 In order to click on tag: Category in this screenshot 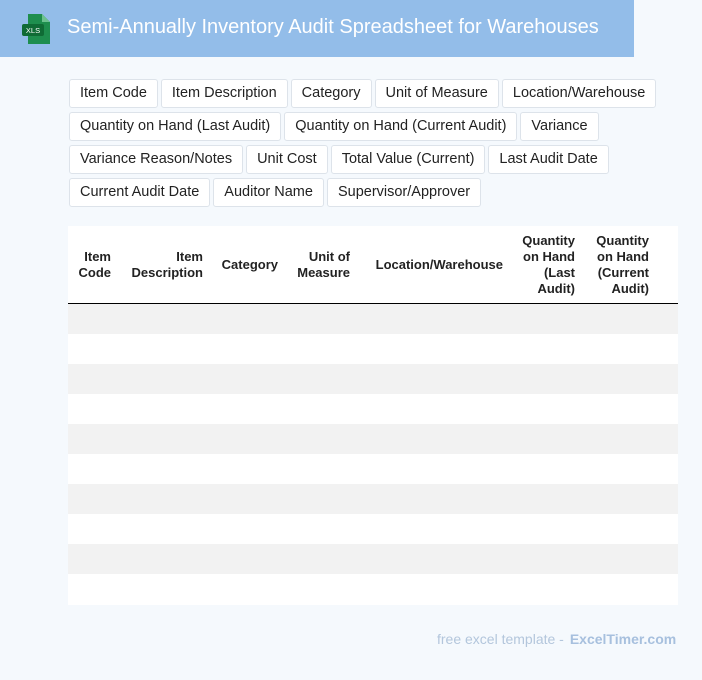, I will do `click(331, 93)`.